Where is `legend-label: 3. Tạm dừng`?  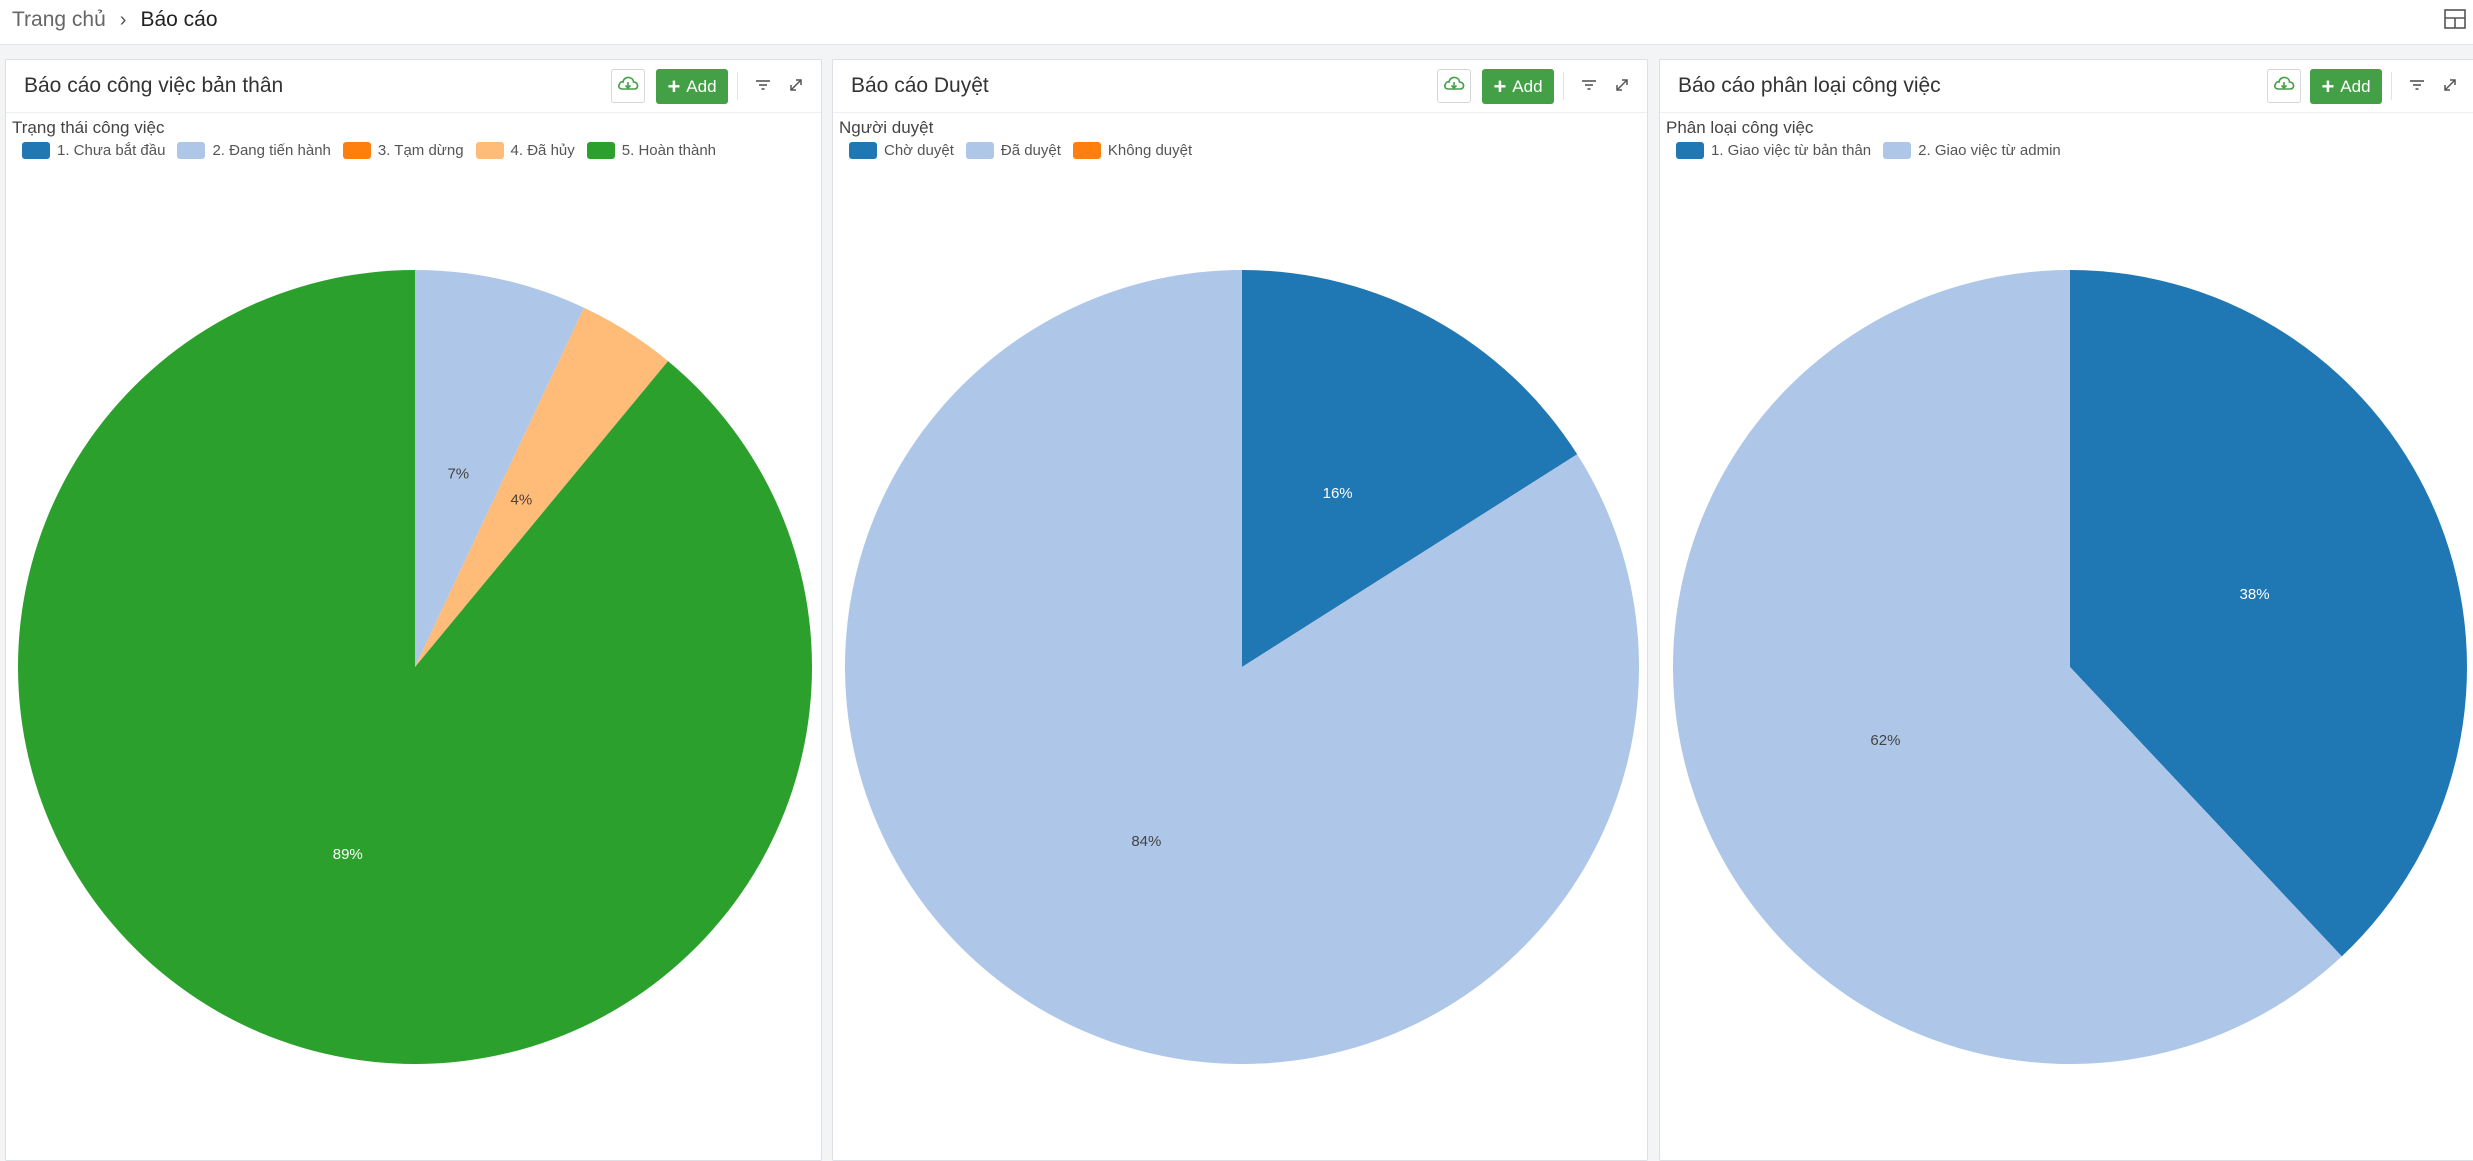
legend-label: 3. Tạm dừng is located at coordinates (420, 150).